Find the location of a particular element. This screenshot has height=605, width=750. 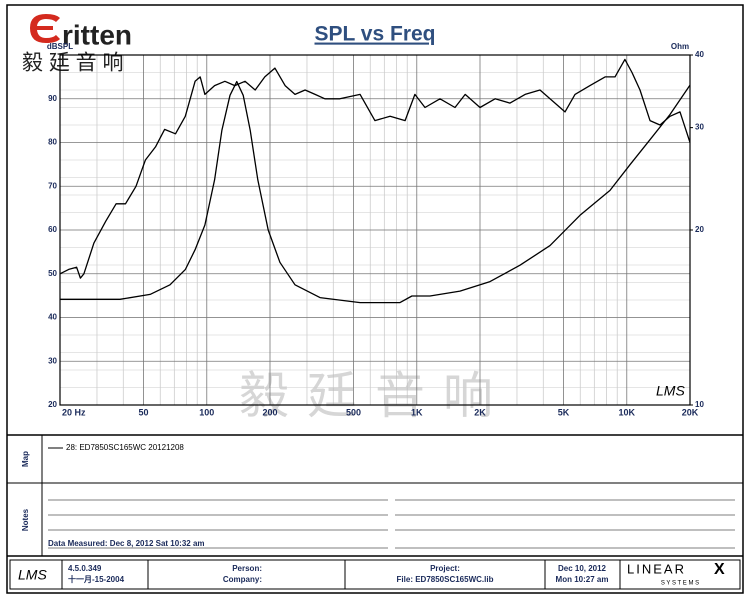

footer-dividers is located at coordinates (341, 574).